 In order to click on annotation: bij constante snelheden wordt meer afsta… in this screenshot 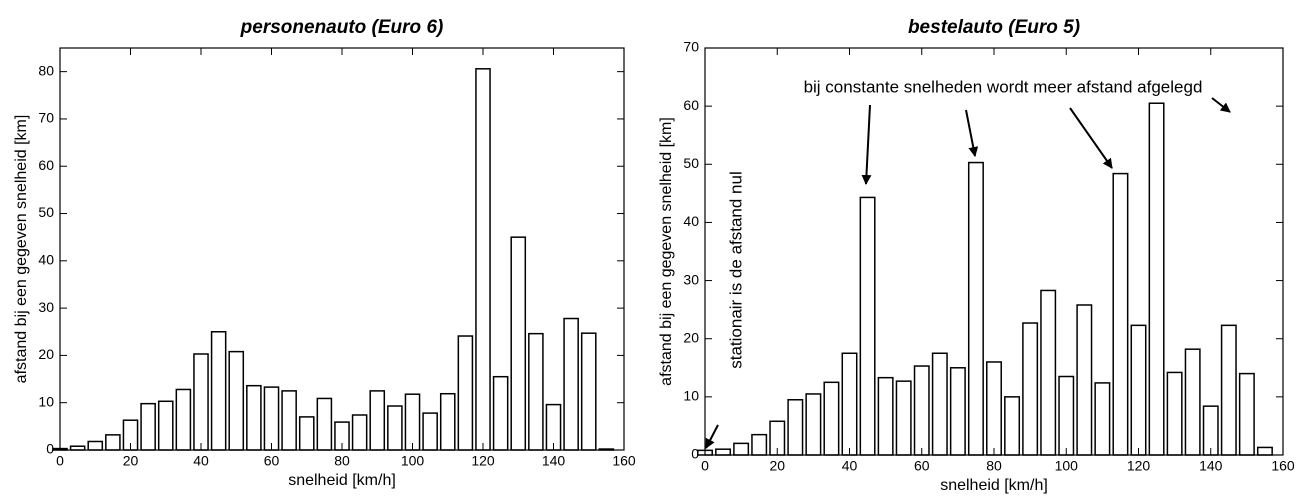, I will do `click(1003, 86)`.